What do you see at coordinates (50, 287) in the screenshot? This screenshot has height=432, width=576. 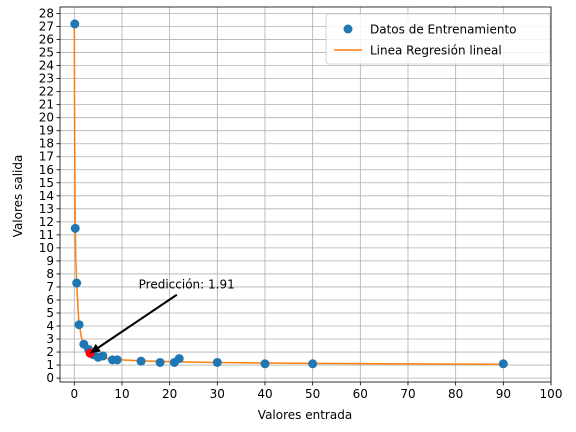 I see `y-tick-label: 7` at bounding box center [50, 287].